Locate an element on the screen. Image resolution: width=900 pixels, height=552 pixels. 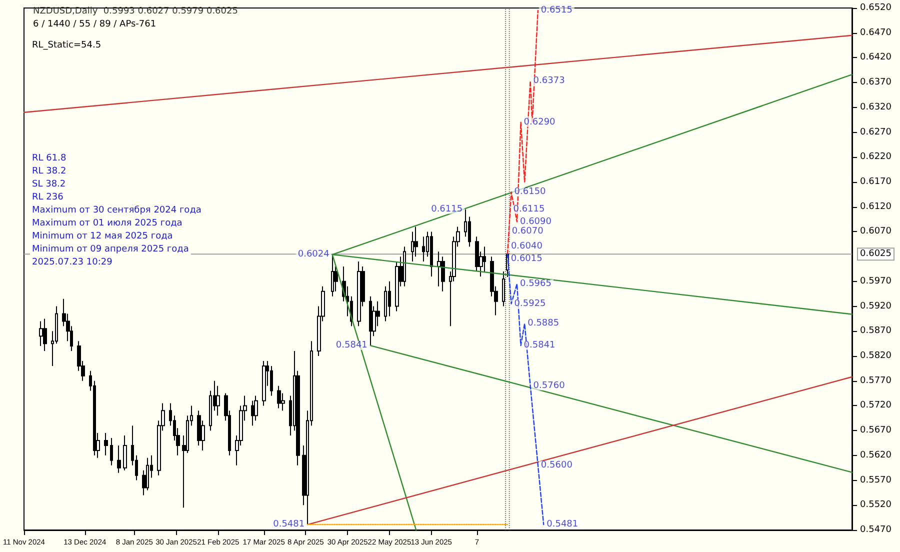
y-tick-label: 0.6520 is located at coordinates (876, 8).